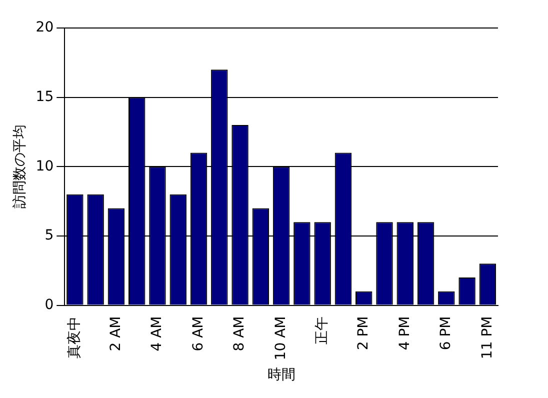  I want to click on x-tick-label: 真夜中, so click(74, 337).